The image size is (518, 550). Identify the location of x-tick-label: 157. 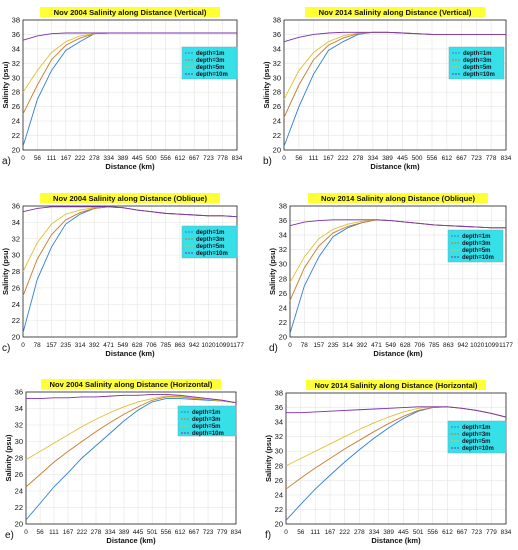
(51, 345).